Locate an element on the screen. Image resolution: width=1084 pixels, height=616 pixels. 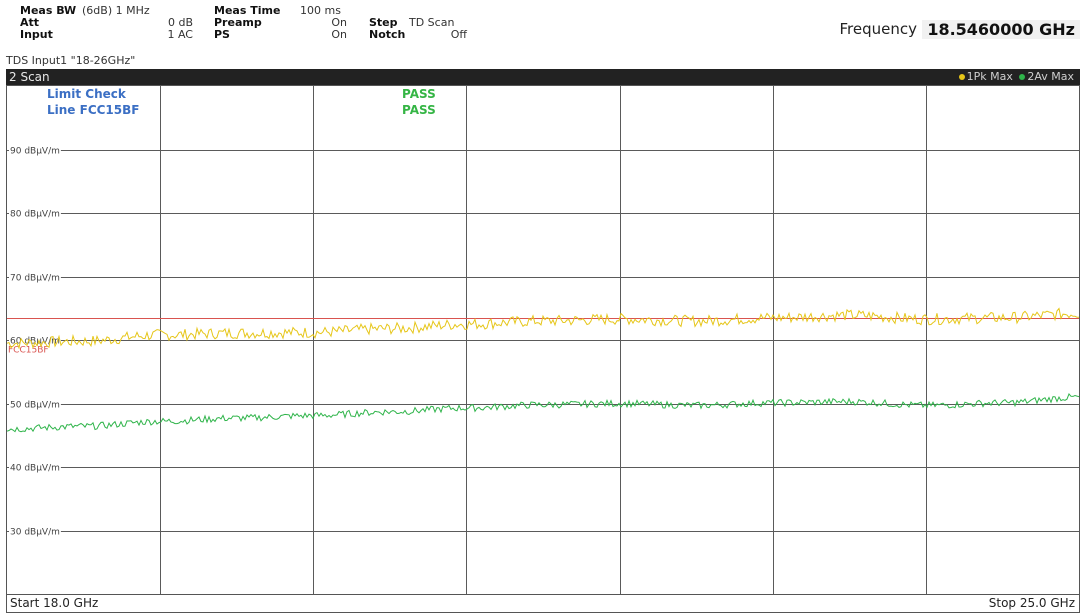
legend-peak-label: 1Pk Max is located at coordinates (989, 76).